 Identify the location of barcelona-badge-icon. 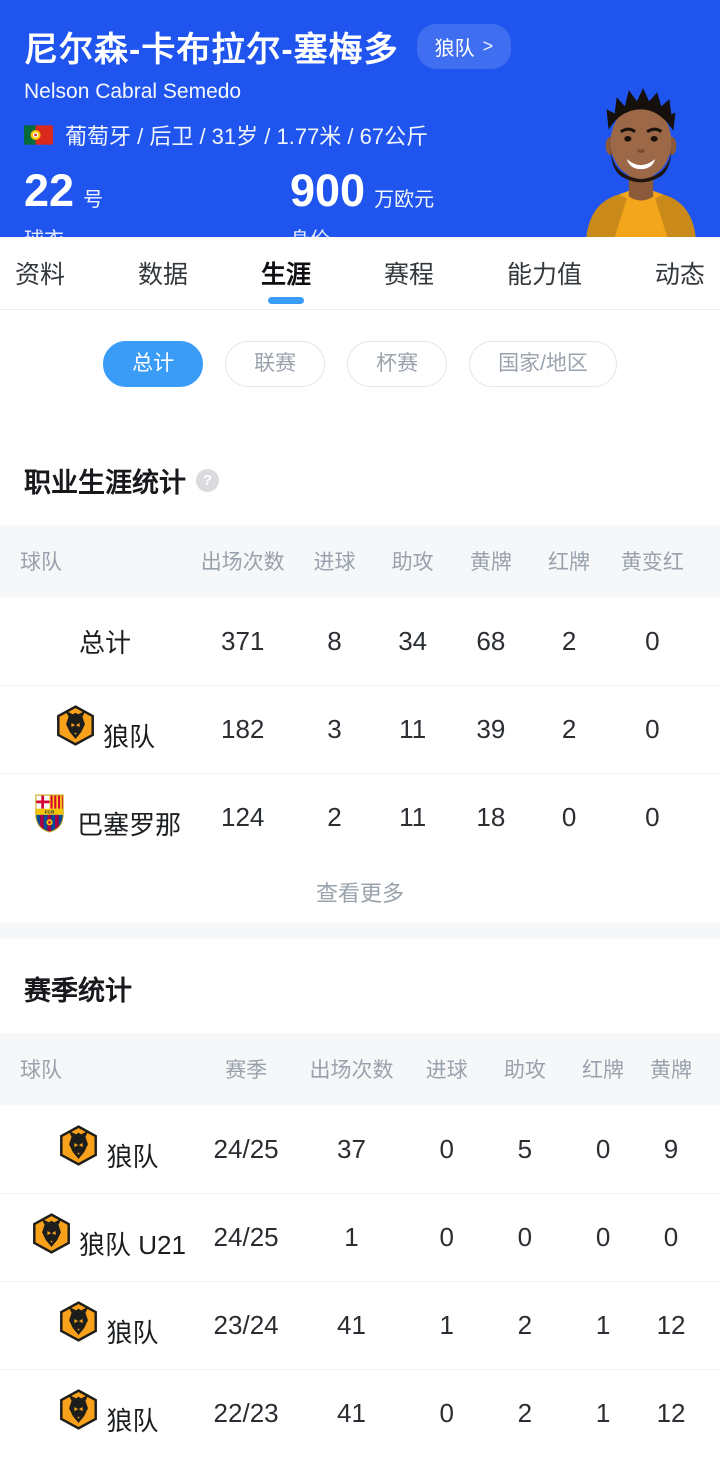
(49, 813).